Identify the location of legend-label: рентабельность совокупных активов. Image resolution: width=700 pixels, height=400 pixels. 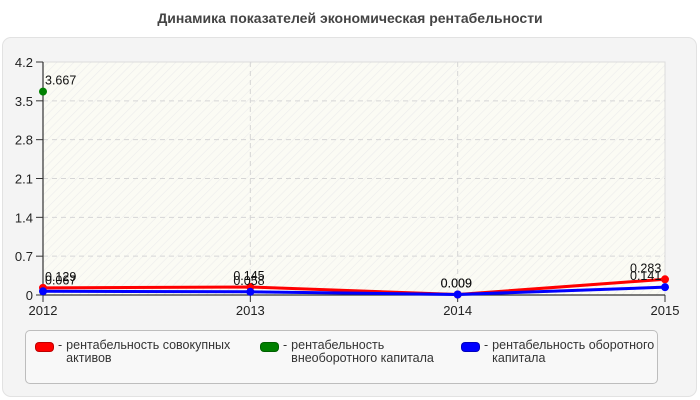
(148, 351).